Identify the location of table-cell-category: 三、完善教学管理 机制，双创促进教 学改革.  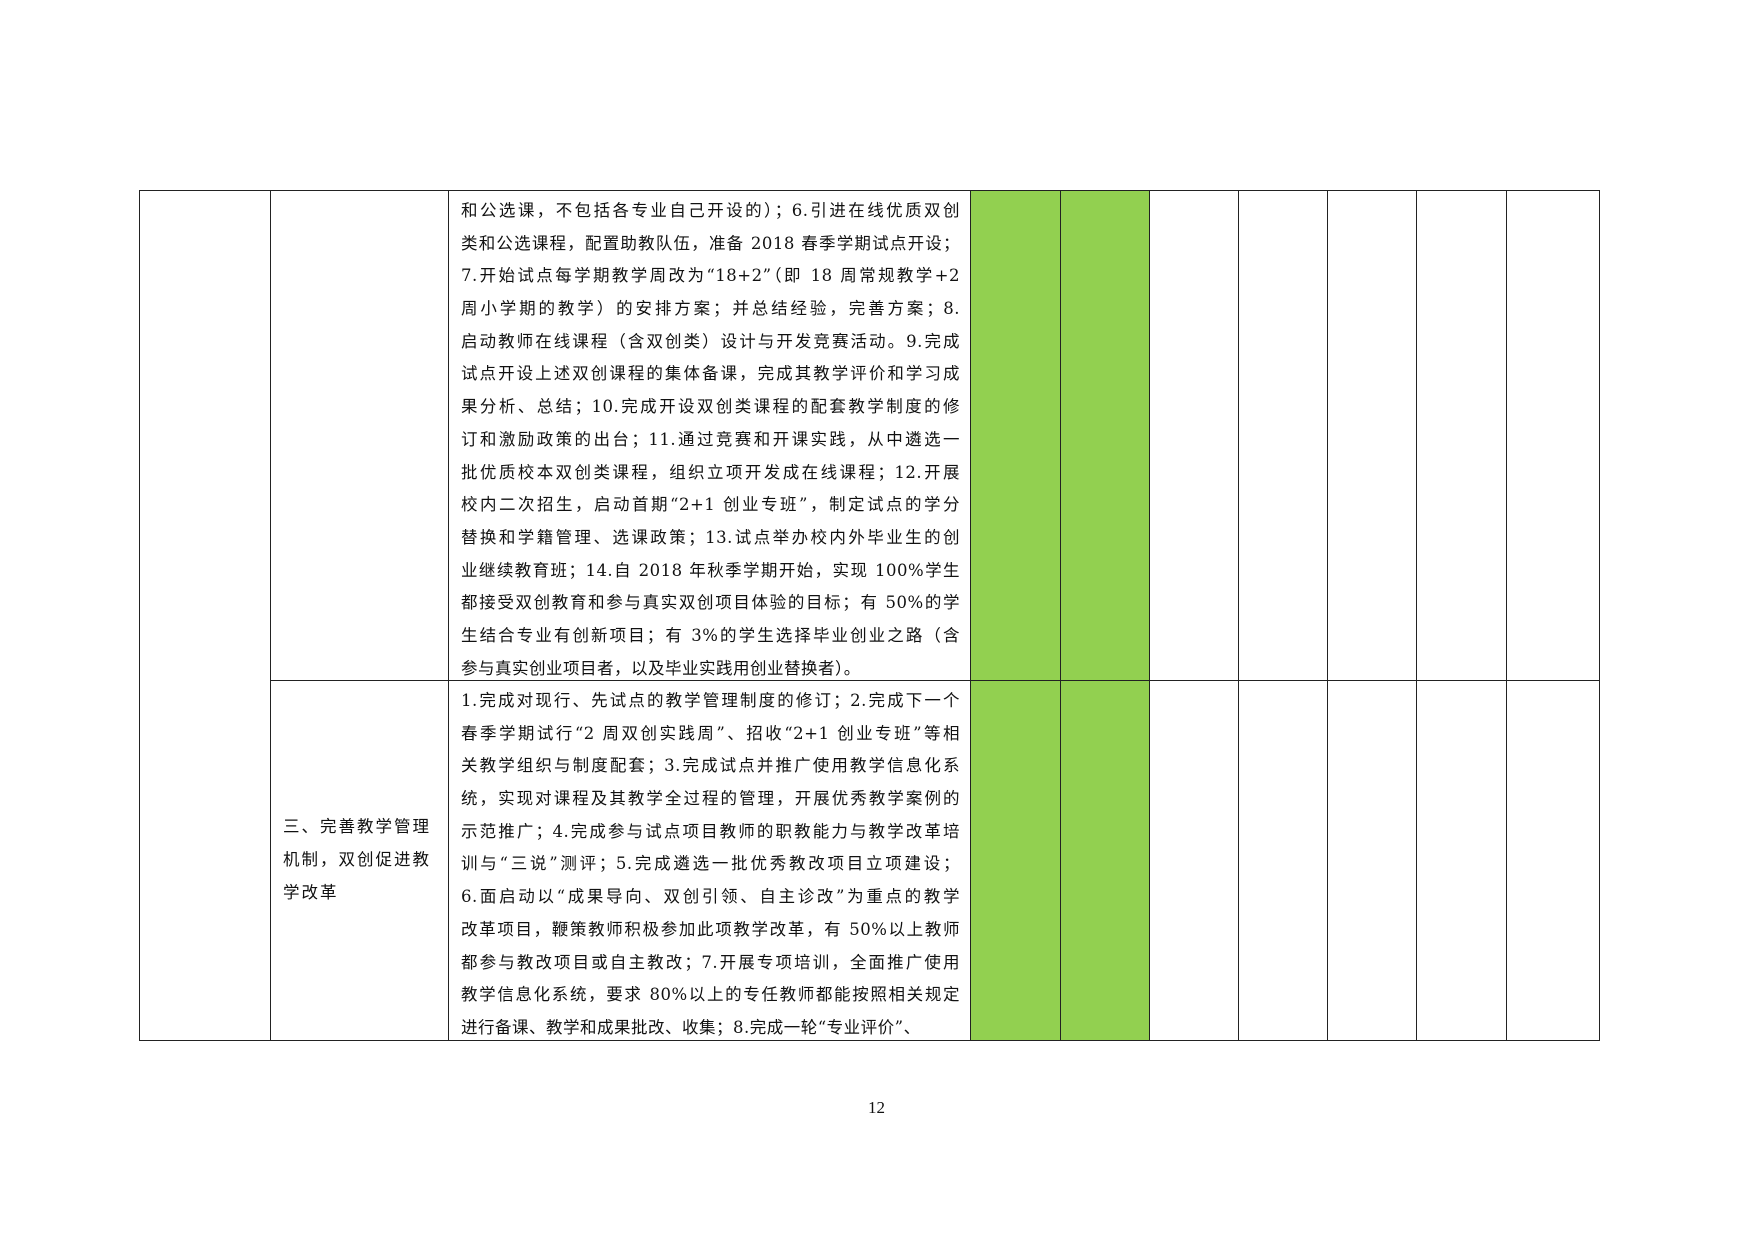
(359, 860).